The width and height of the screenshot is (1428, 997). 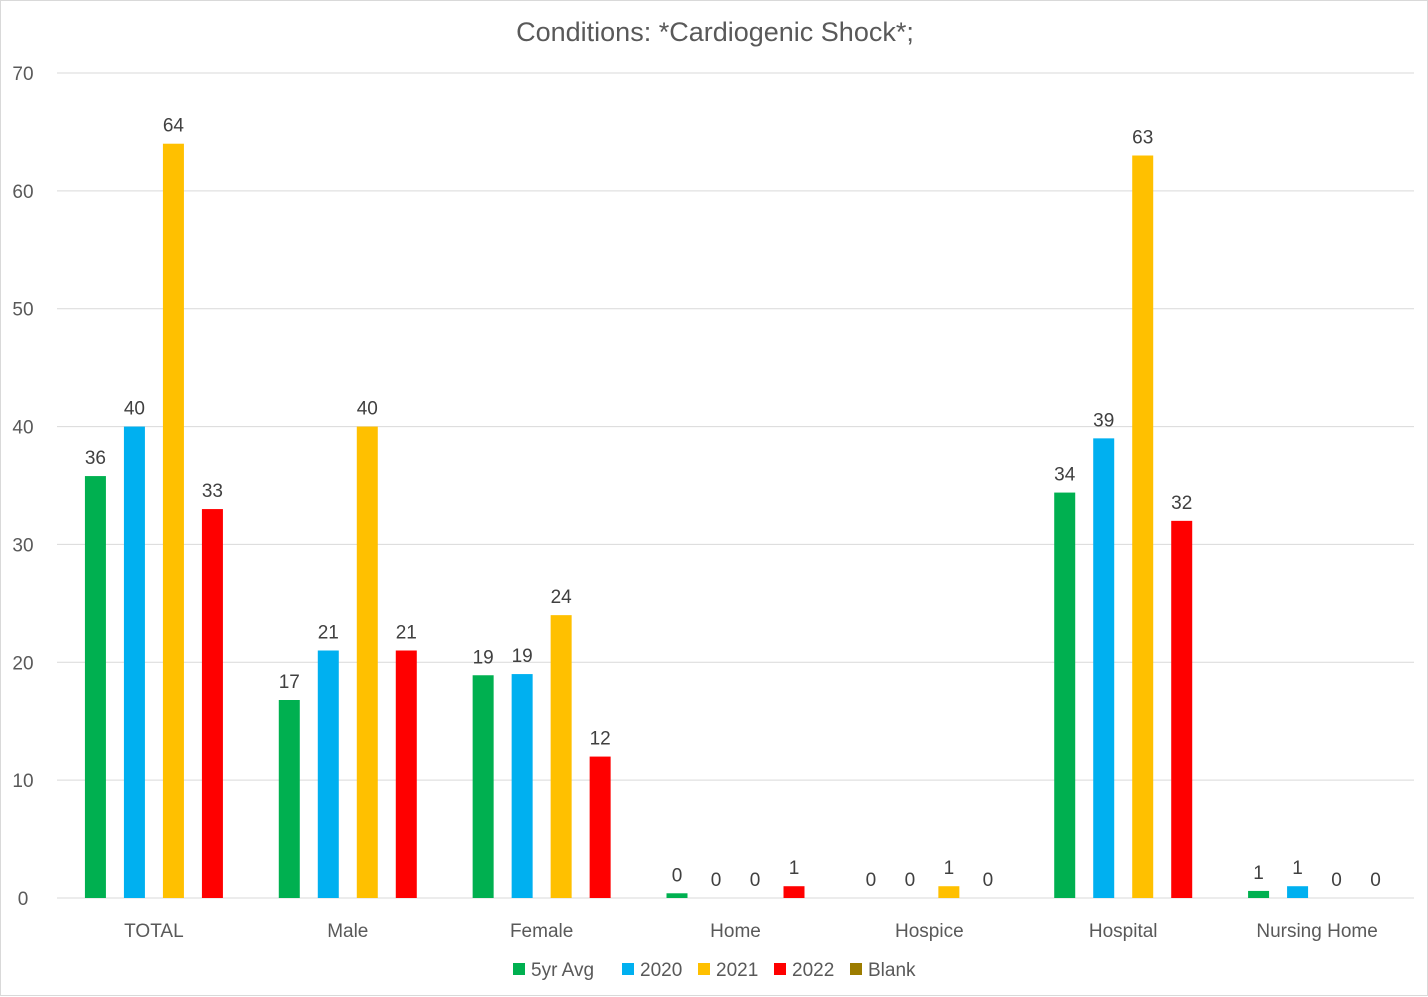 I want to click on legend-label: 5yr Avg, so click(x=562, y=970).